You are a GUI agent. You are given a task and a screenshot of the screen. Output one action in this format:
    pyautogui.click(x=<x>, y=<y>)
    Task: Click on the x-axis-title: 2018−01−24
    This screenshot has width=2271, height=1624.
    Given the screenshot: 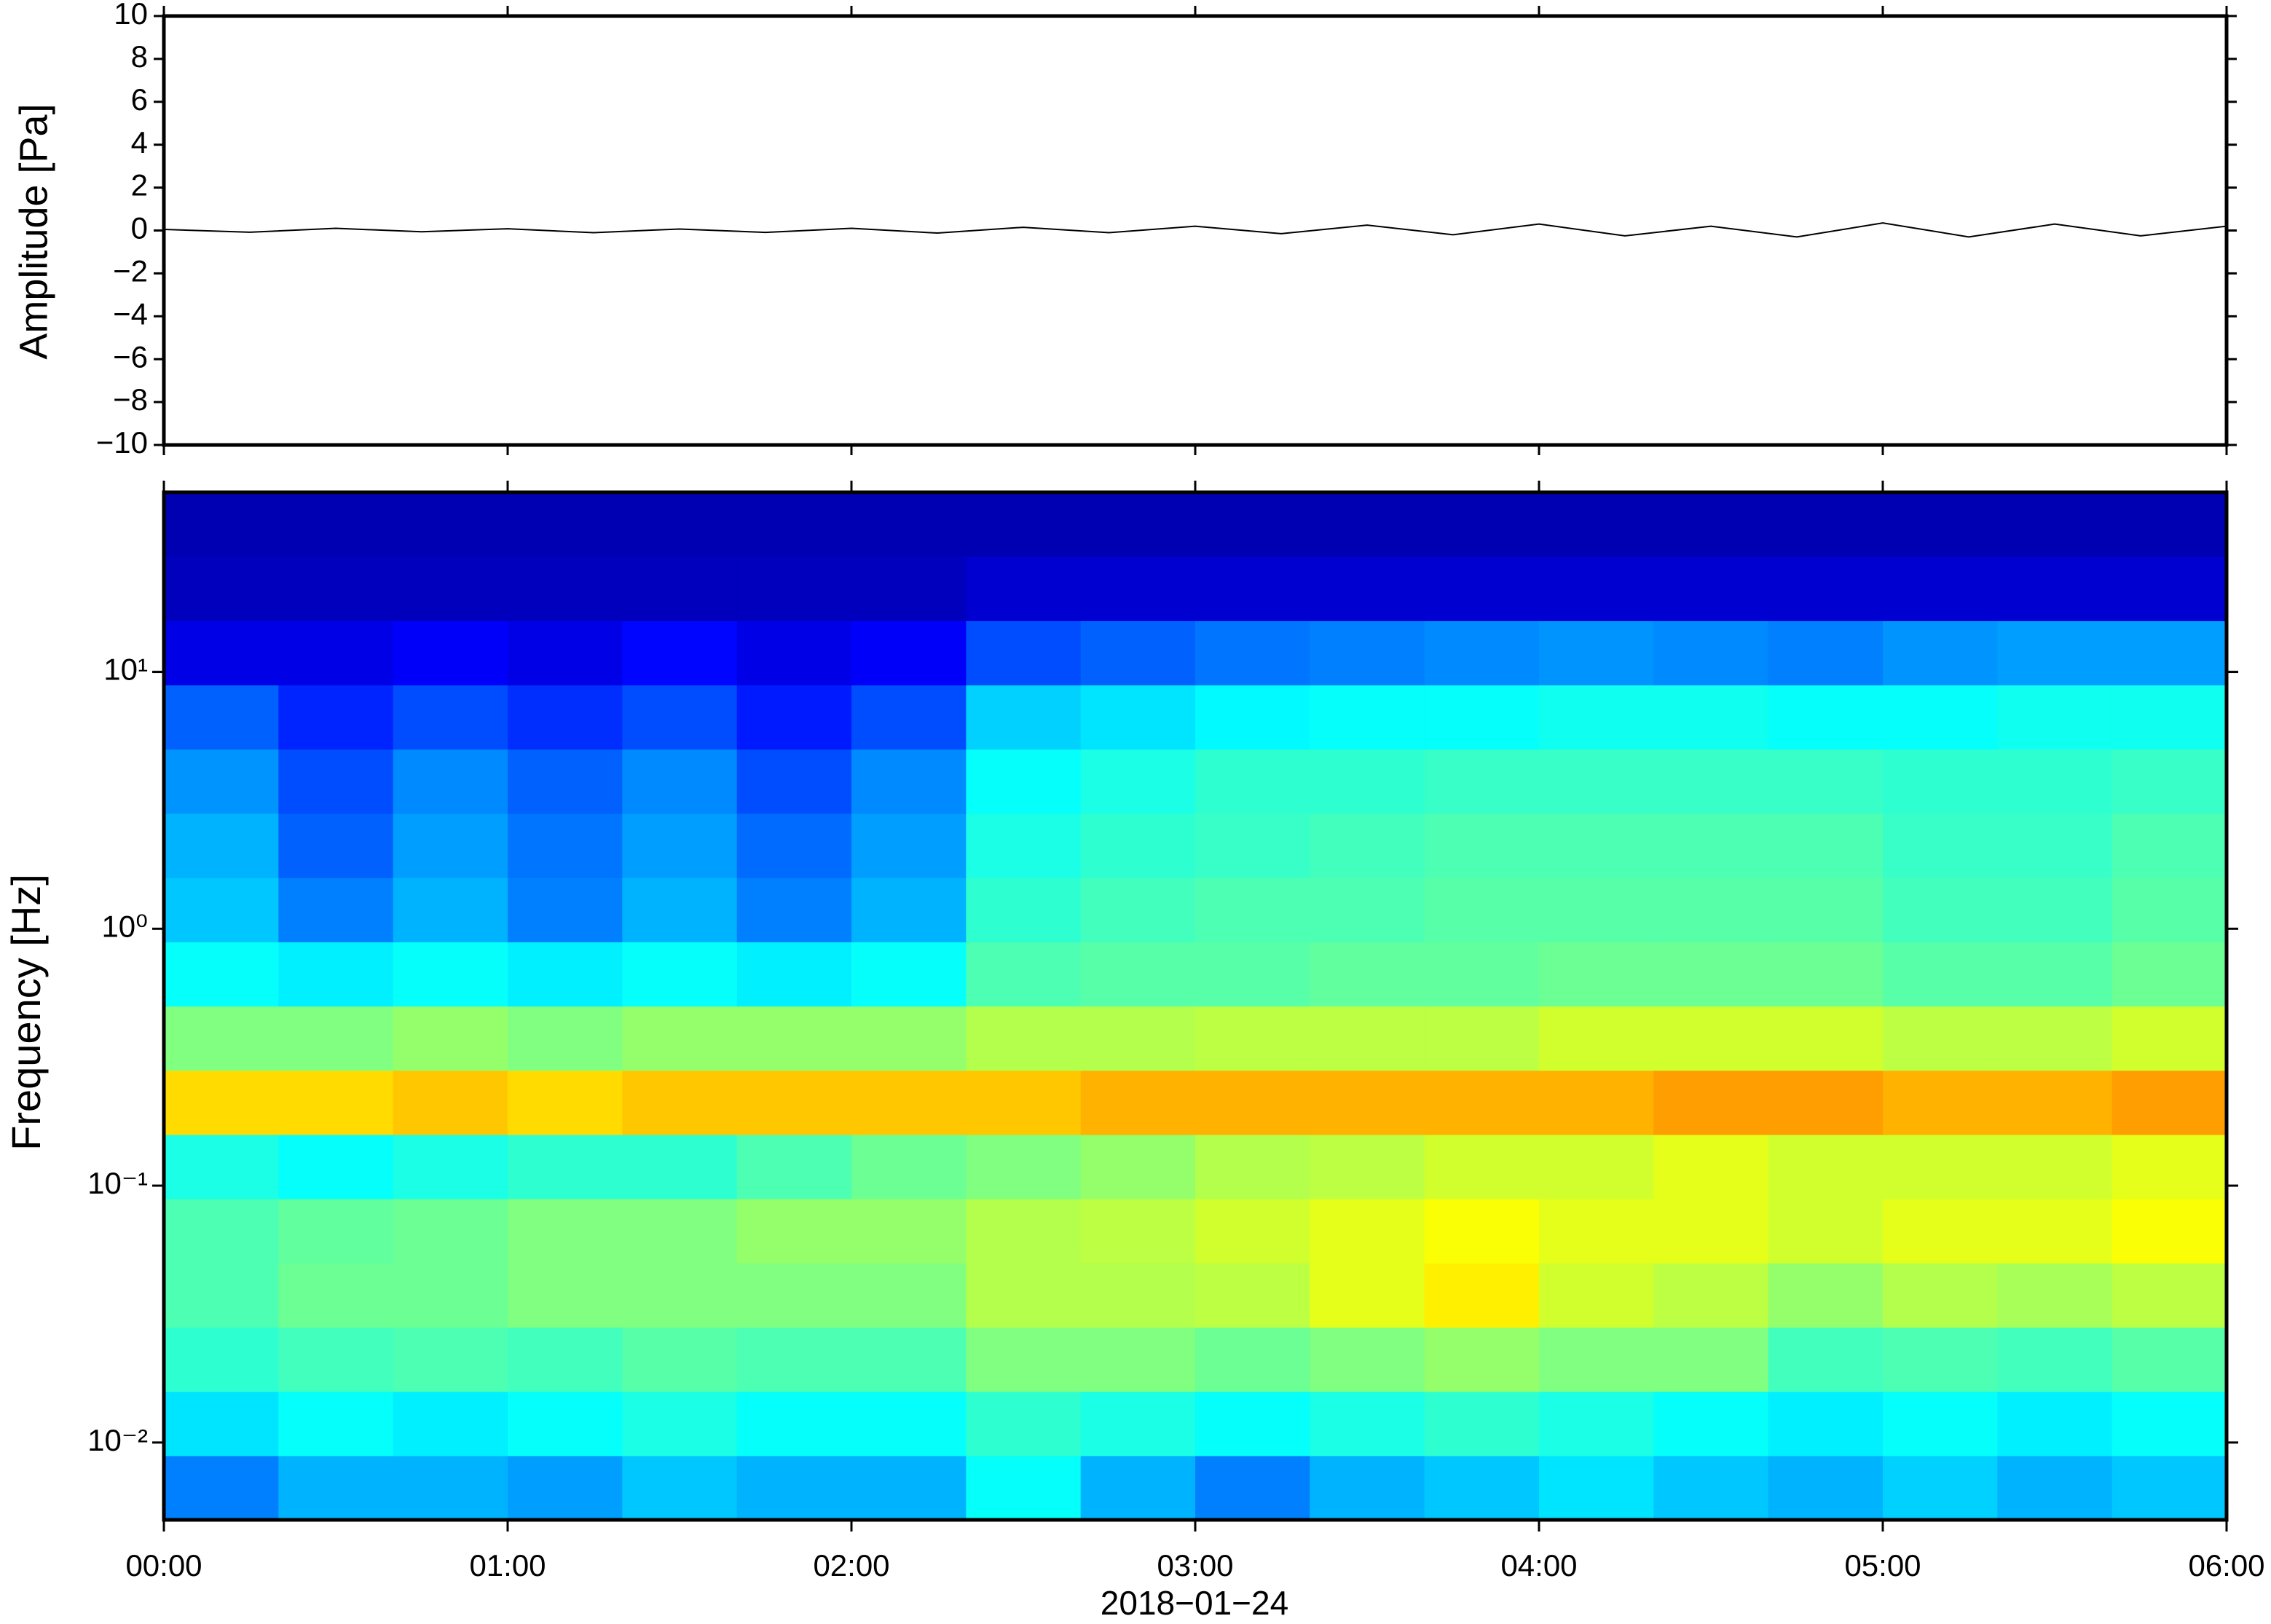 What is the action you would take?
    pyautogui.click(x=1194, y=1603)
    